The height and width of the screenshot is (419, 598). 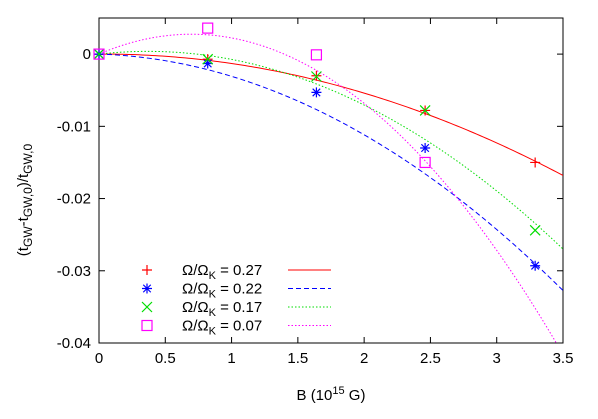 I want to click on x-tick-label: 3.5, so click(x=563, y=358).